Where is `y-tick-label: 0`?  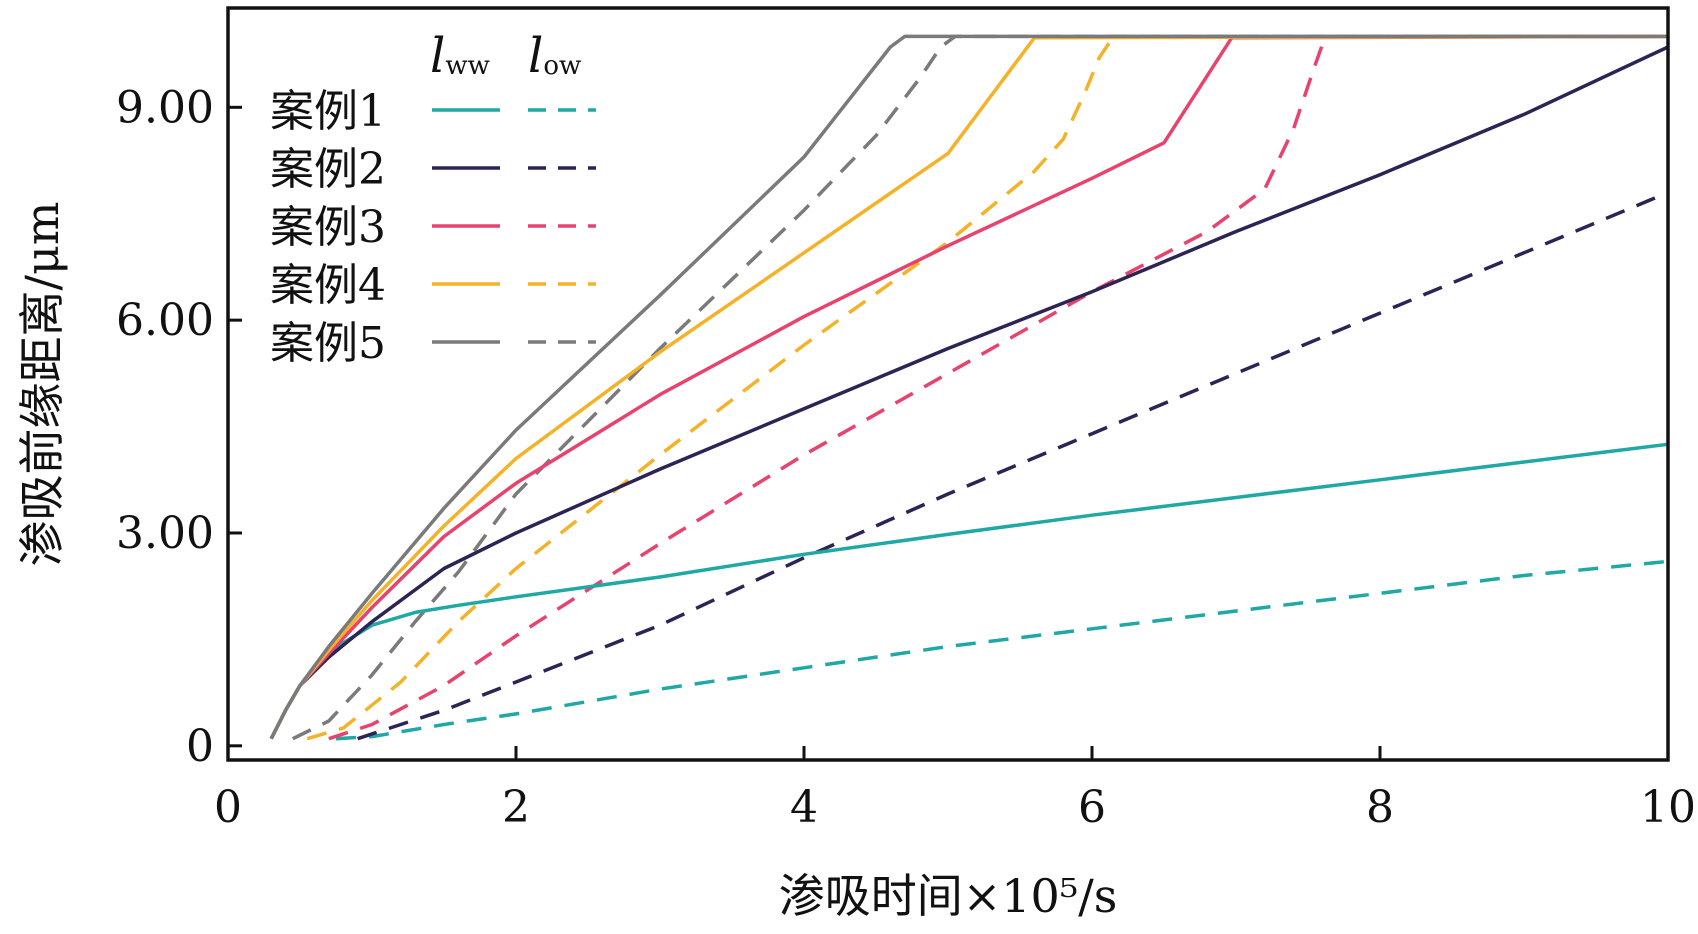 y-tick-label: 0 is located at coordinates (200, 746).